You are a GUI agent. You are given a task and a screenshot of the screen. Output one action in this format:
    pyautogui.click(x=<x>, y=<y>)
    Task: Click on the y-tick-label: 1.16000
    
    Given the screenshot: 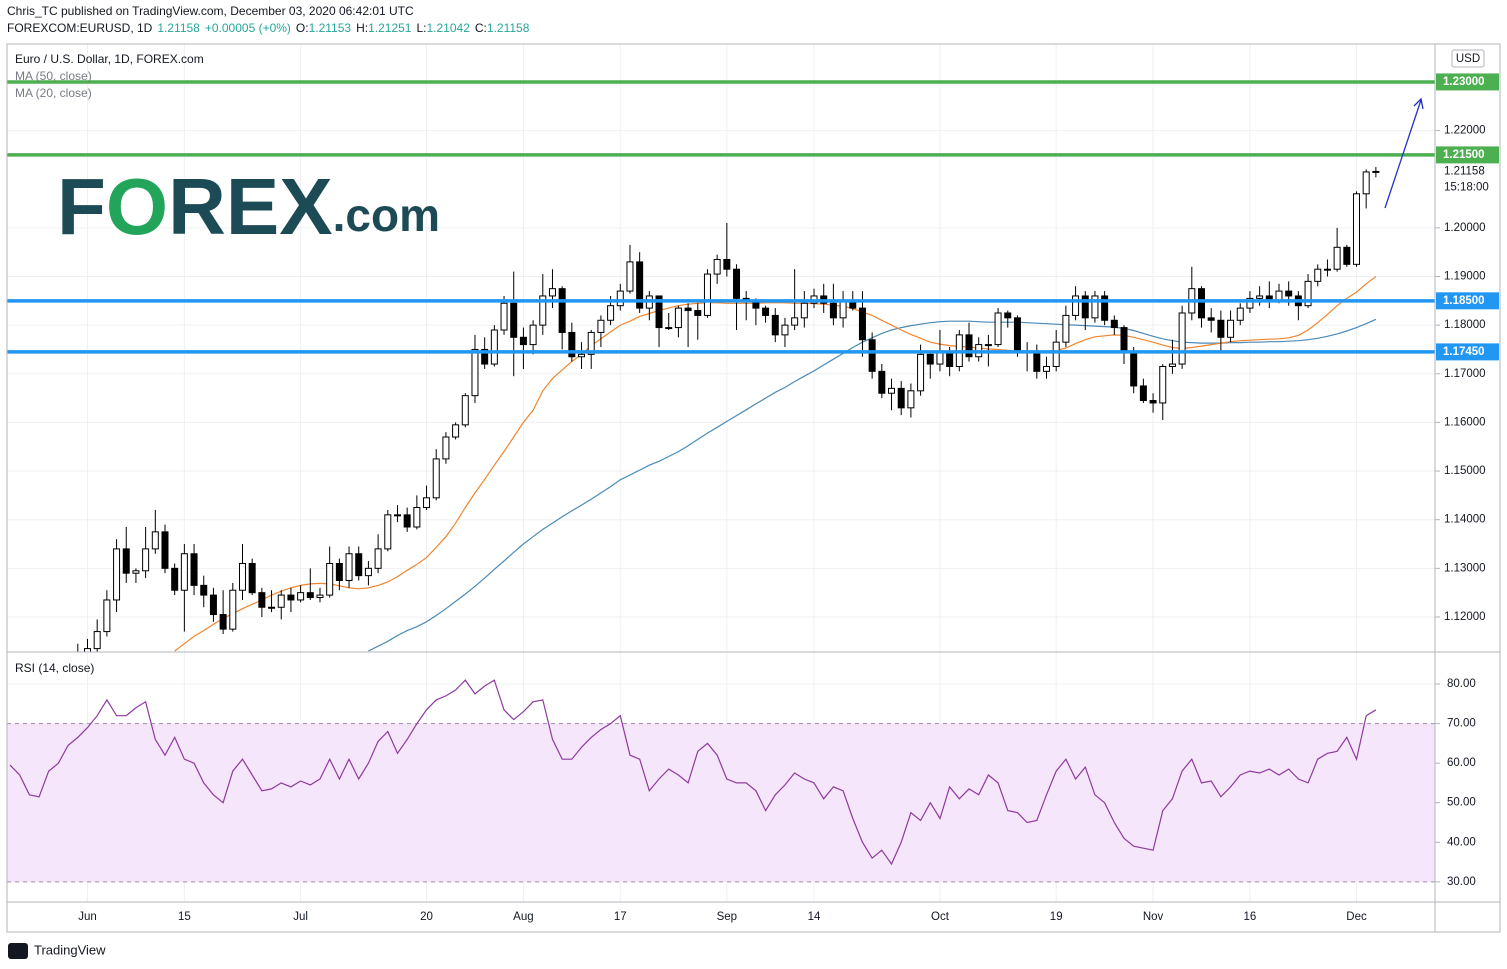 What is the action you would take?
    pyautogui.click(x=1465, y=422)
    